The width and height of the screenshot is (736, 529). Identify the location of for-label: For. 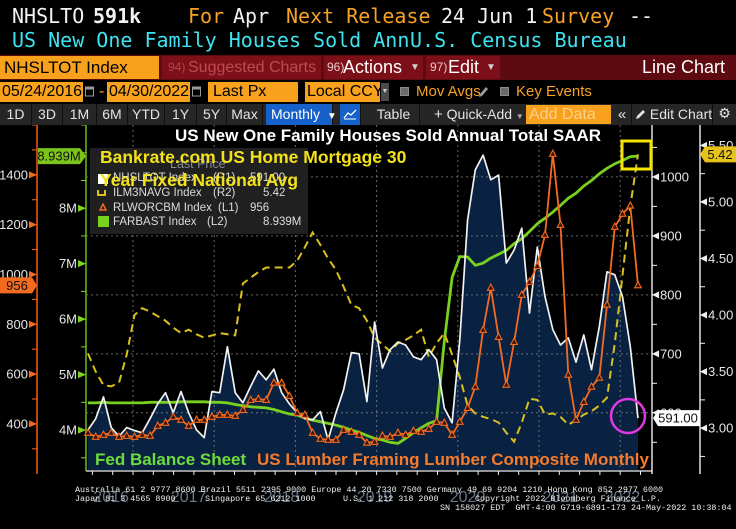
(206, 16).